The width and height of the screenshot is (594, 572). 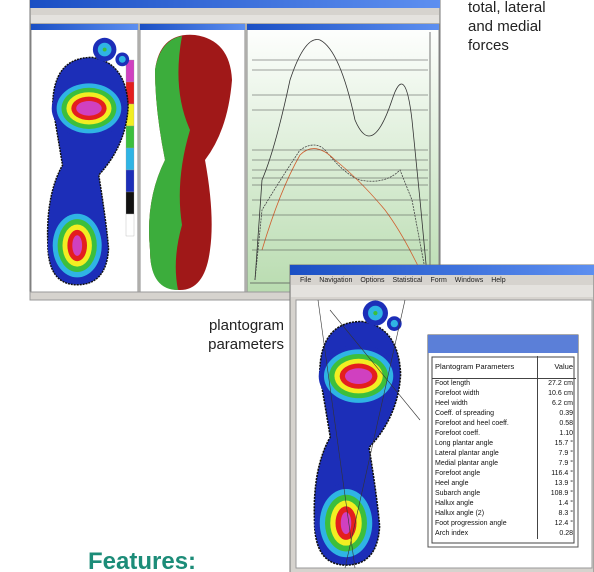 What do you see at coordinates (556, 494) in the screenshot?
I see `parameter-value: 108.9 °` at bounding box center [556, 494].